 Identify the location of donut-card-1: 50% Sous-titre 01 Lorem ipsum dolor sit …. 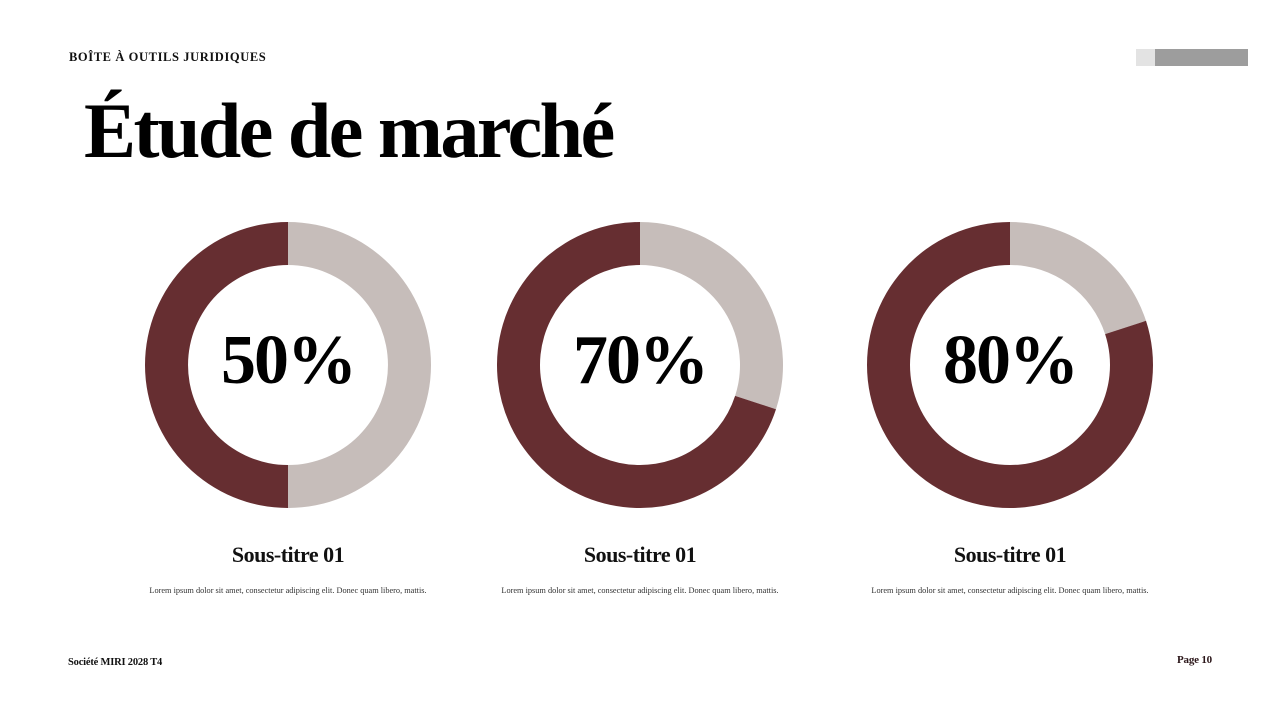
(288, 408).